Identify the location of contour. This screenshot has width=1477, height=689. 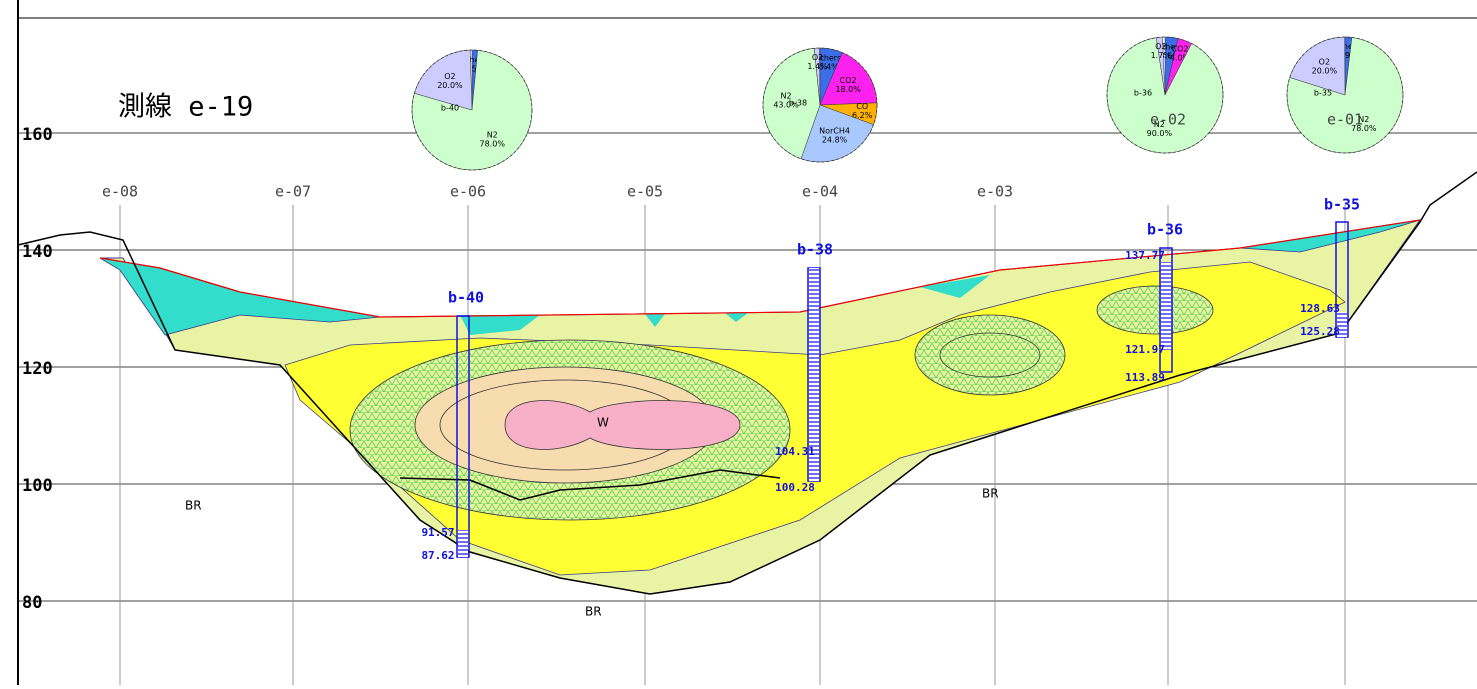
(990, 355).